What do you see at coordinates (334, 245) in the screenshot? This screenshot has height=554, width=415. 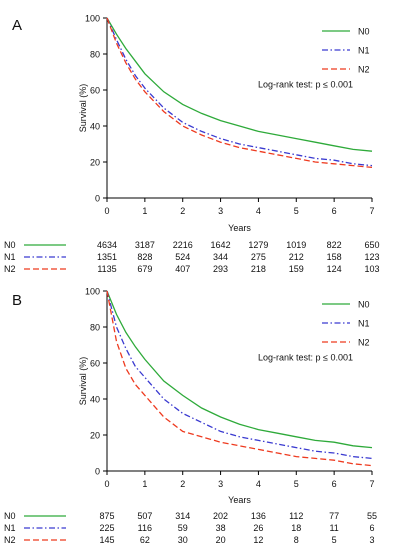 I see `risk-count: 822` at bounding box center [334, 245].